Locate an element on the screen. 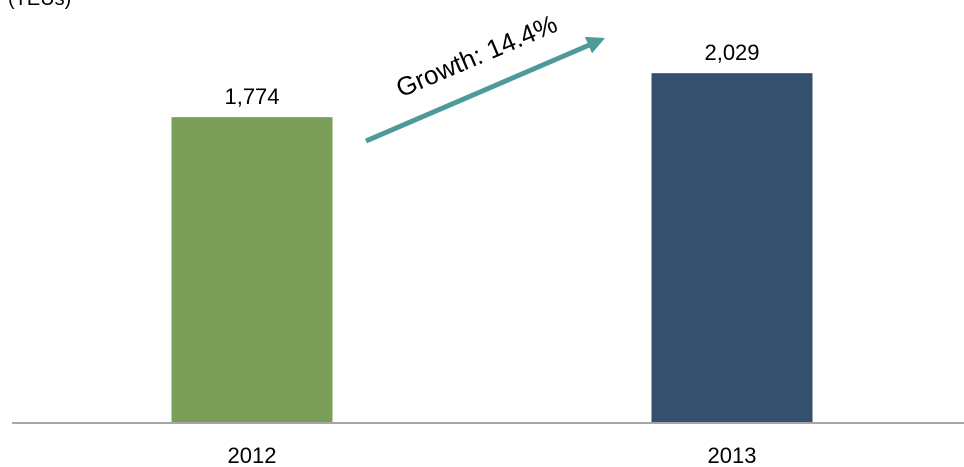  growth-arrow-line is located at coordinates (480, 92).